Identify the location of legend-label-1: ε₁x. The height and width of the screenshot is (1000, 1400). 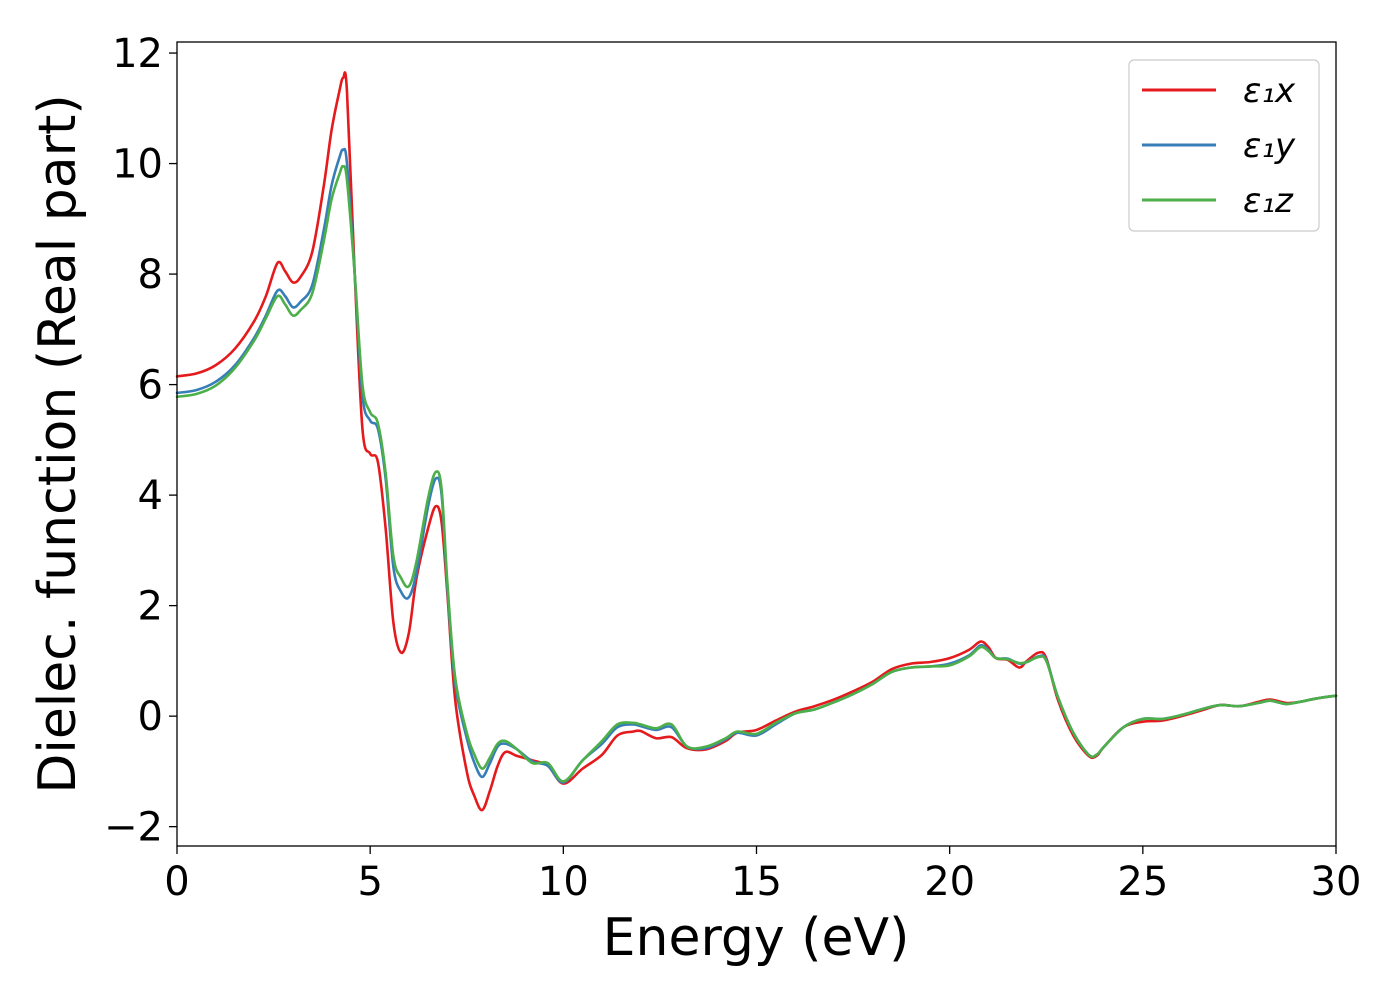
(1269, 91).